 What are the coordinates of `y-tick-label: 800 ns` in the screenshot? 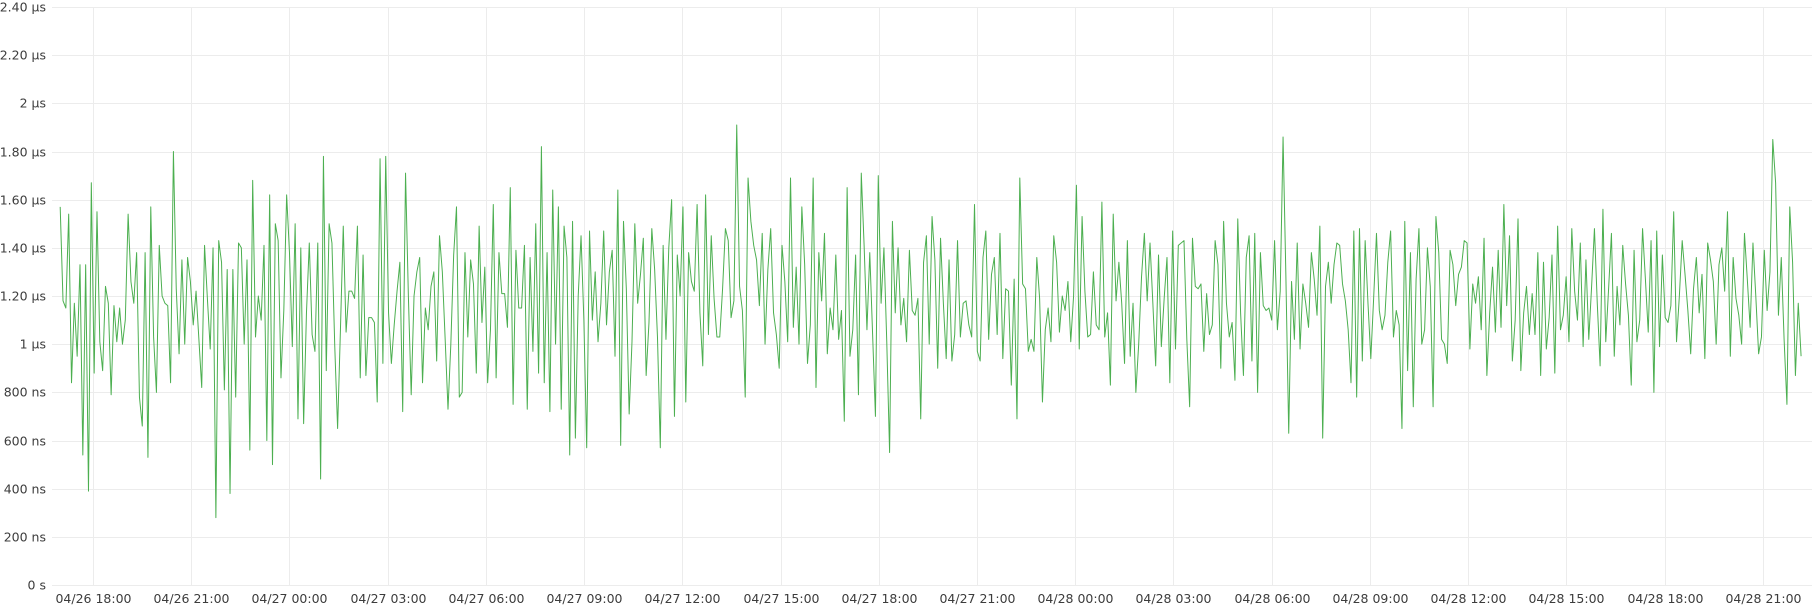 It's located at (25, 392).